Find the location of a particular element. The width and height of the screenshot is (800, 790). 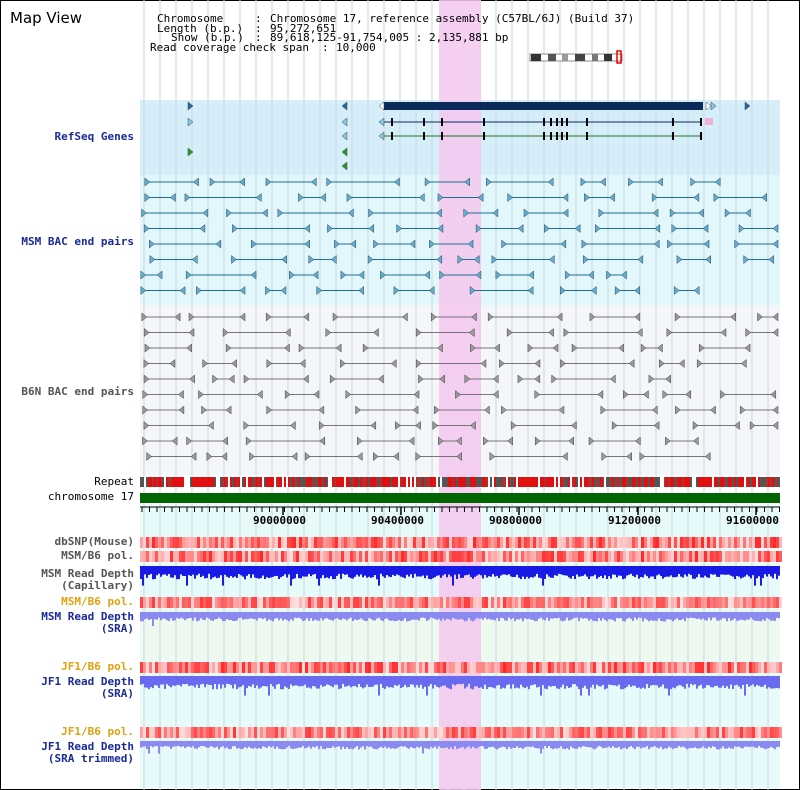

track-label-chromosome: chromosome 17 is located at coordinates (90, 496).